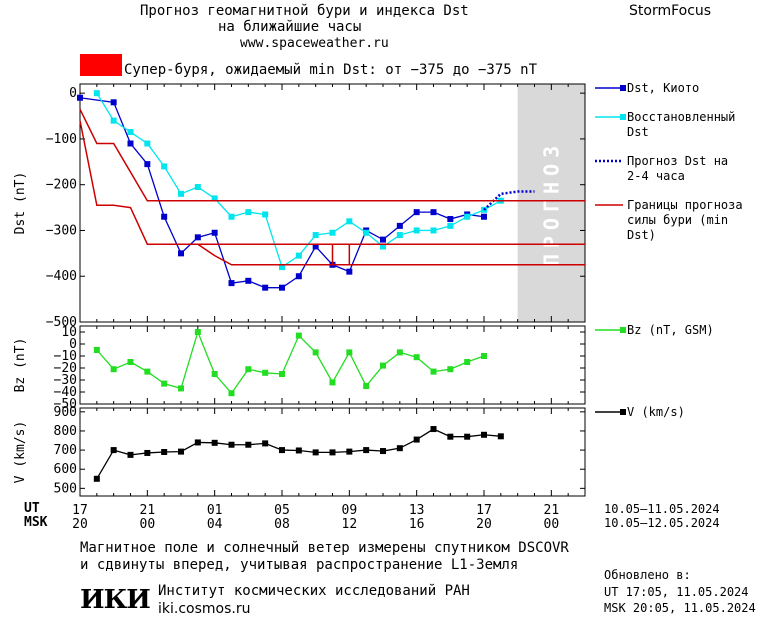  I want to click on chart-title-line2: на ближайшие часы, so click(290, 27).